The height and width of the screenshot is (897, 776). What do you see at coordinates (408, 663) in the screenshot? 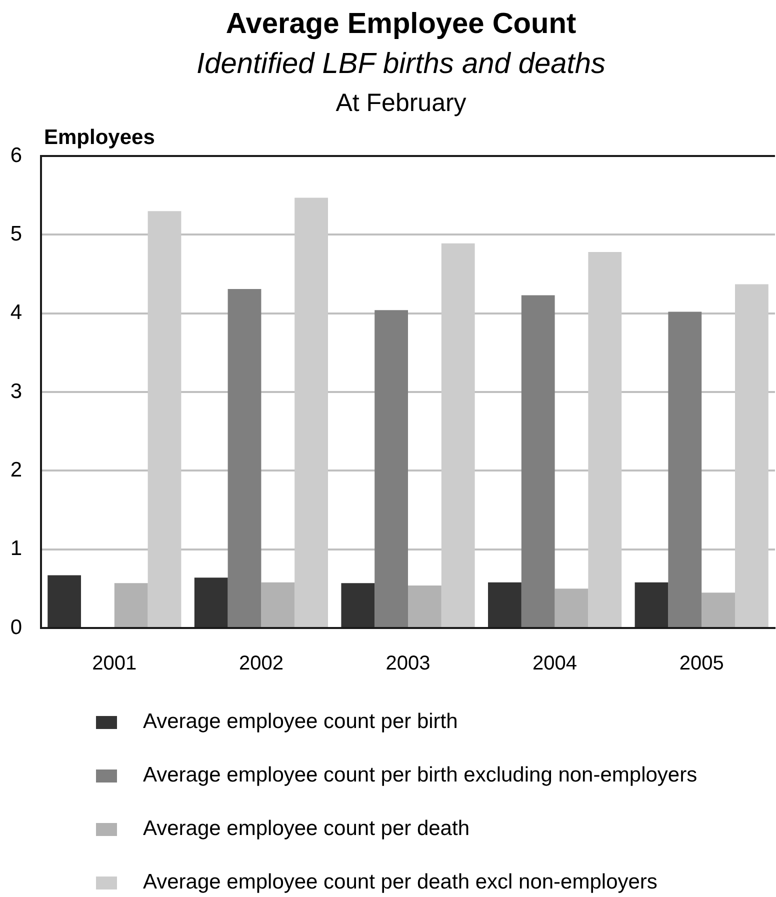
I see `x-tick-label: 2003` at bounding box center [408, 663].